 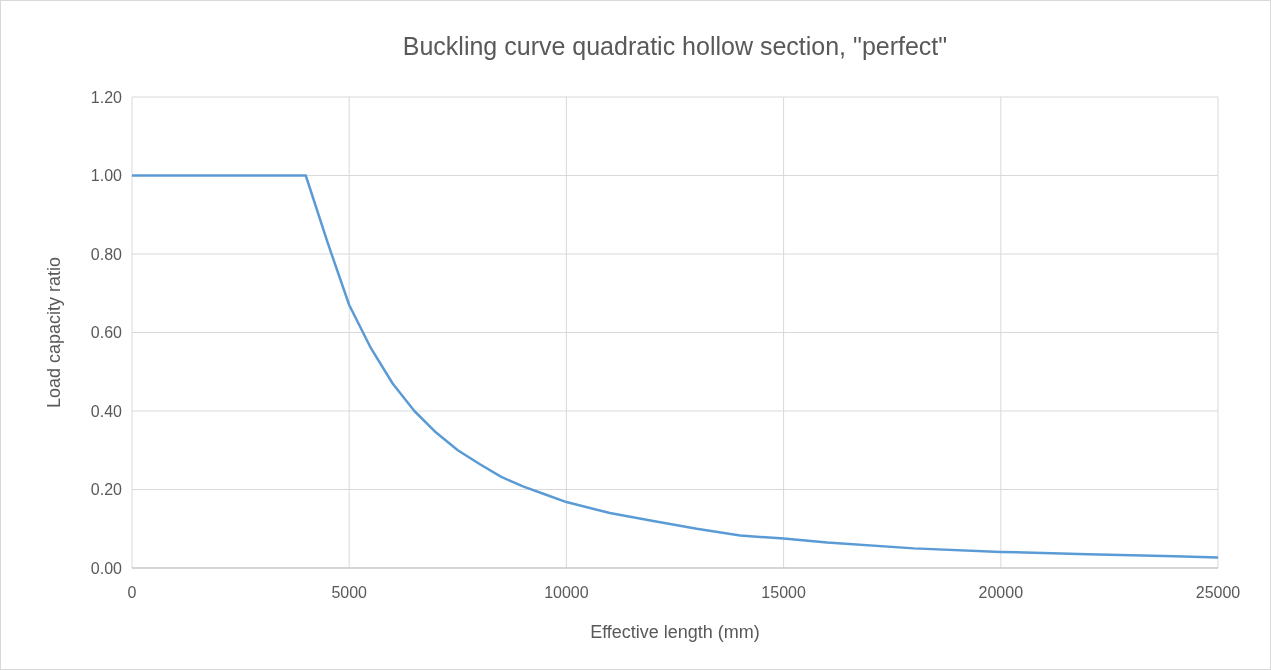 I want to click on x-tick-label: 5000, so click(x=349, y=592).